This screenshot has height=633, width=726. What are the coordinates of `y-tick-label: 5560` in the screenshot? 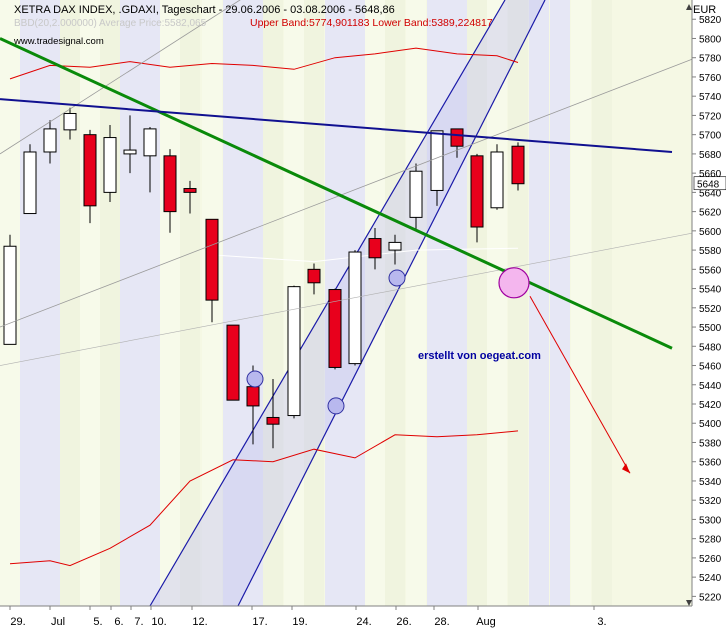 It's located at (710, 270).